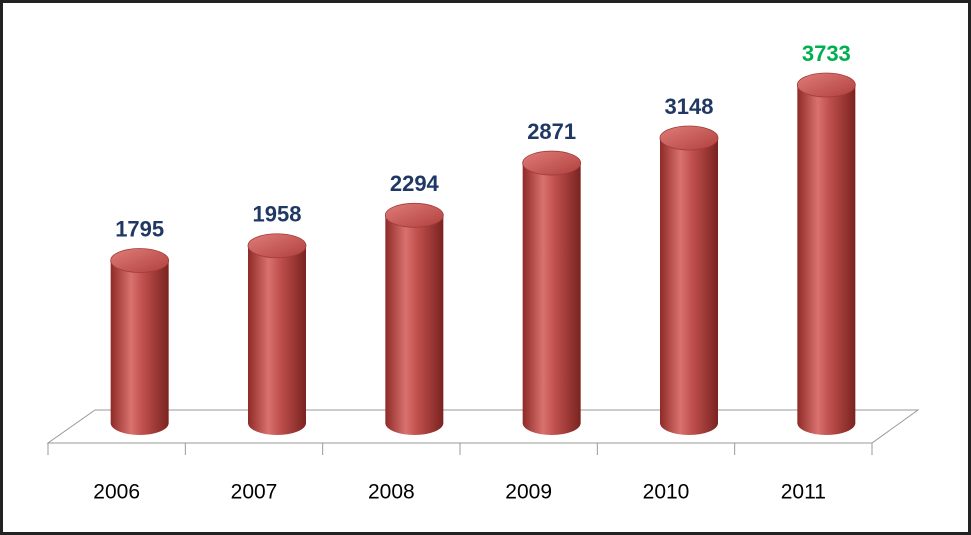 Image resolution: width=971 pixels, height=535 pixels. What do you see at coordinates (139, 228) in the screenshot?
I see `data-label: 1795` at bounding box center [139, 228].